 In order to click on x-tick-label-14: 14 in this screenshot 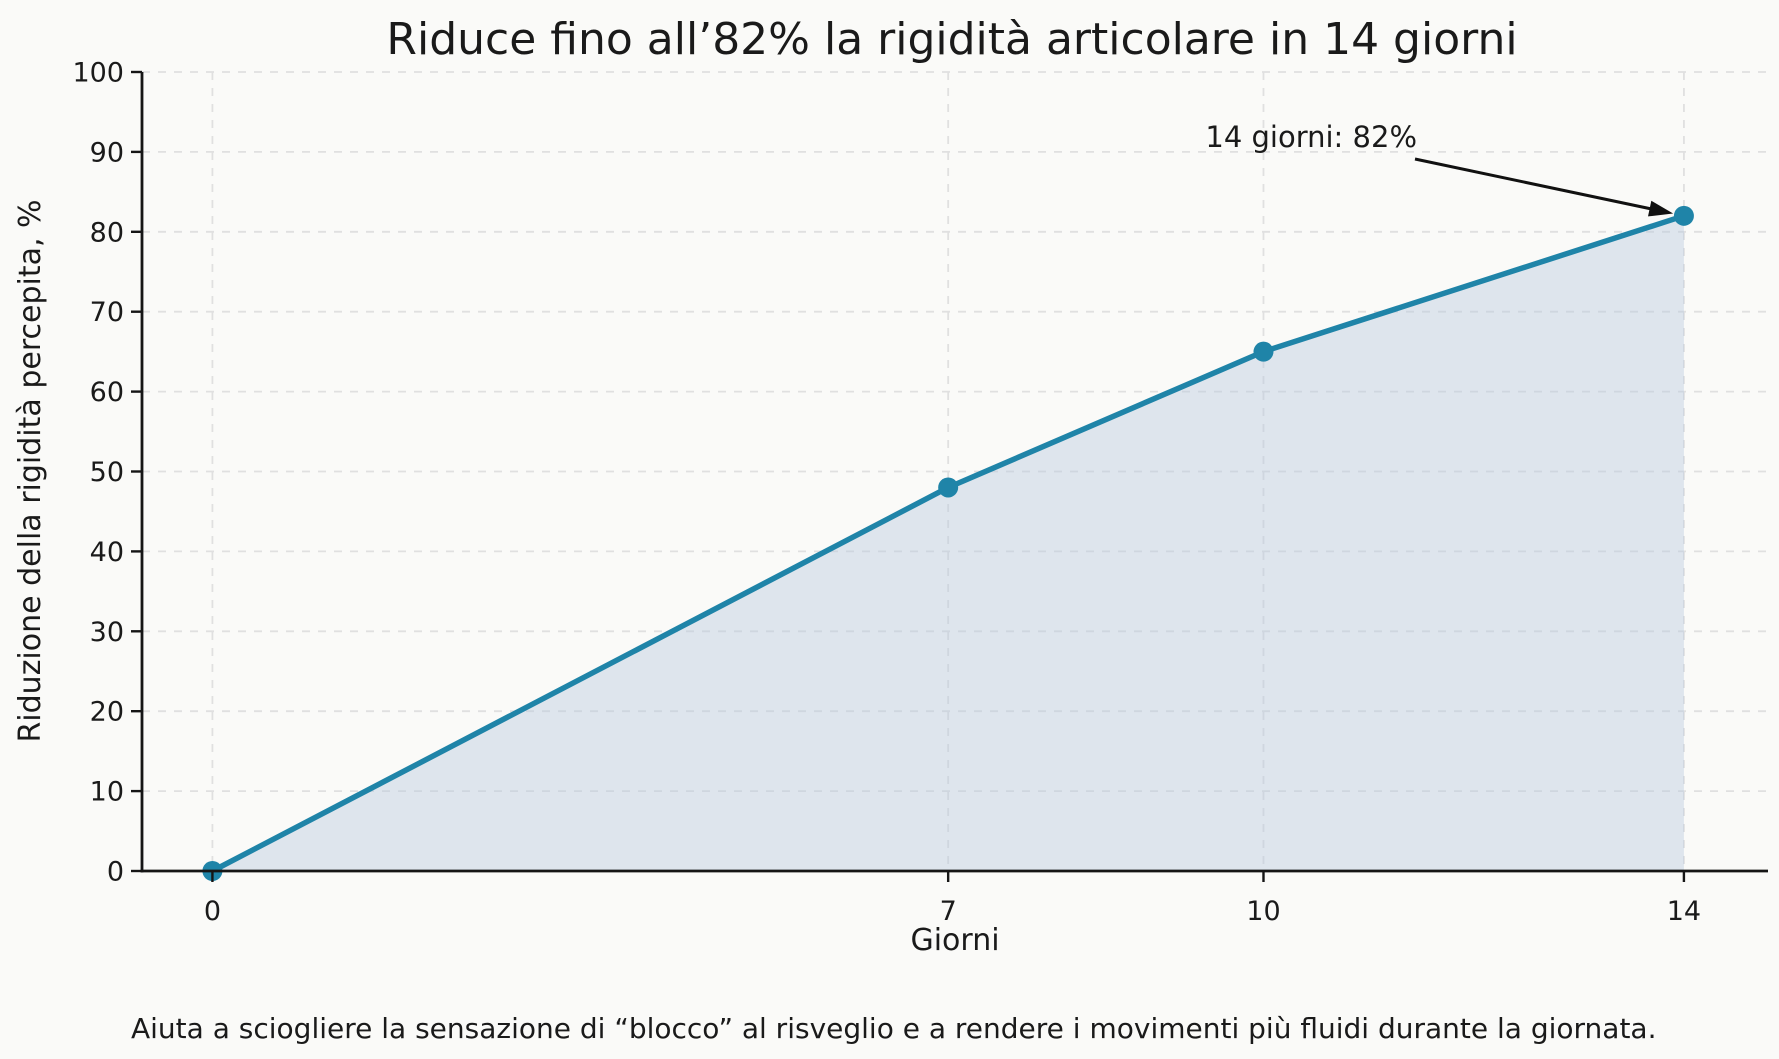, I will do `click(1684, 911)`.